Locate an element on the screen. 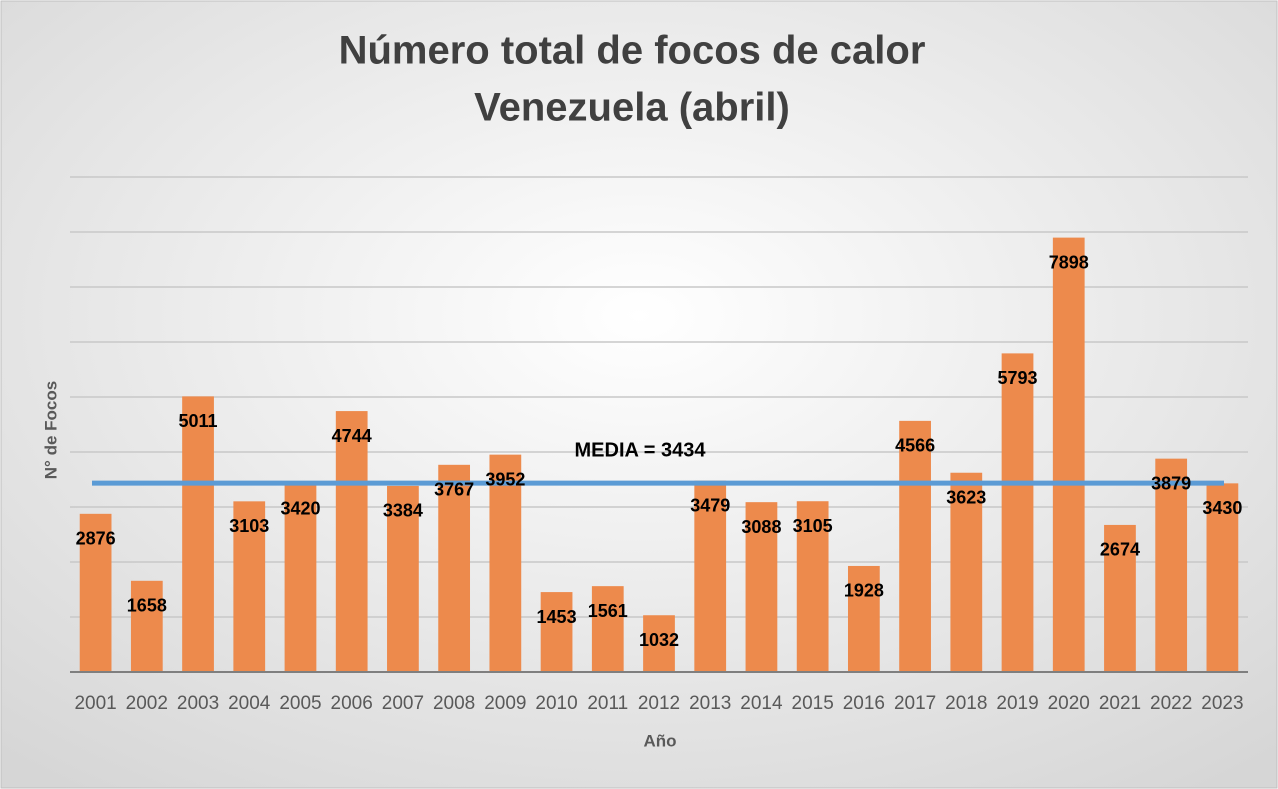 This screenshot has height=789, width=1278. x-tick-label: 2020 is located at coordinates (1069, 703).